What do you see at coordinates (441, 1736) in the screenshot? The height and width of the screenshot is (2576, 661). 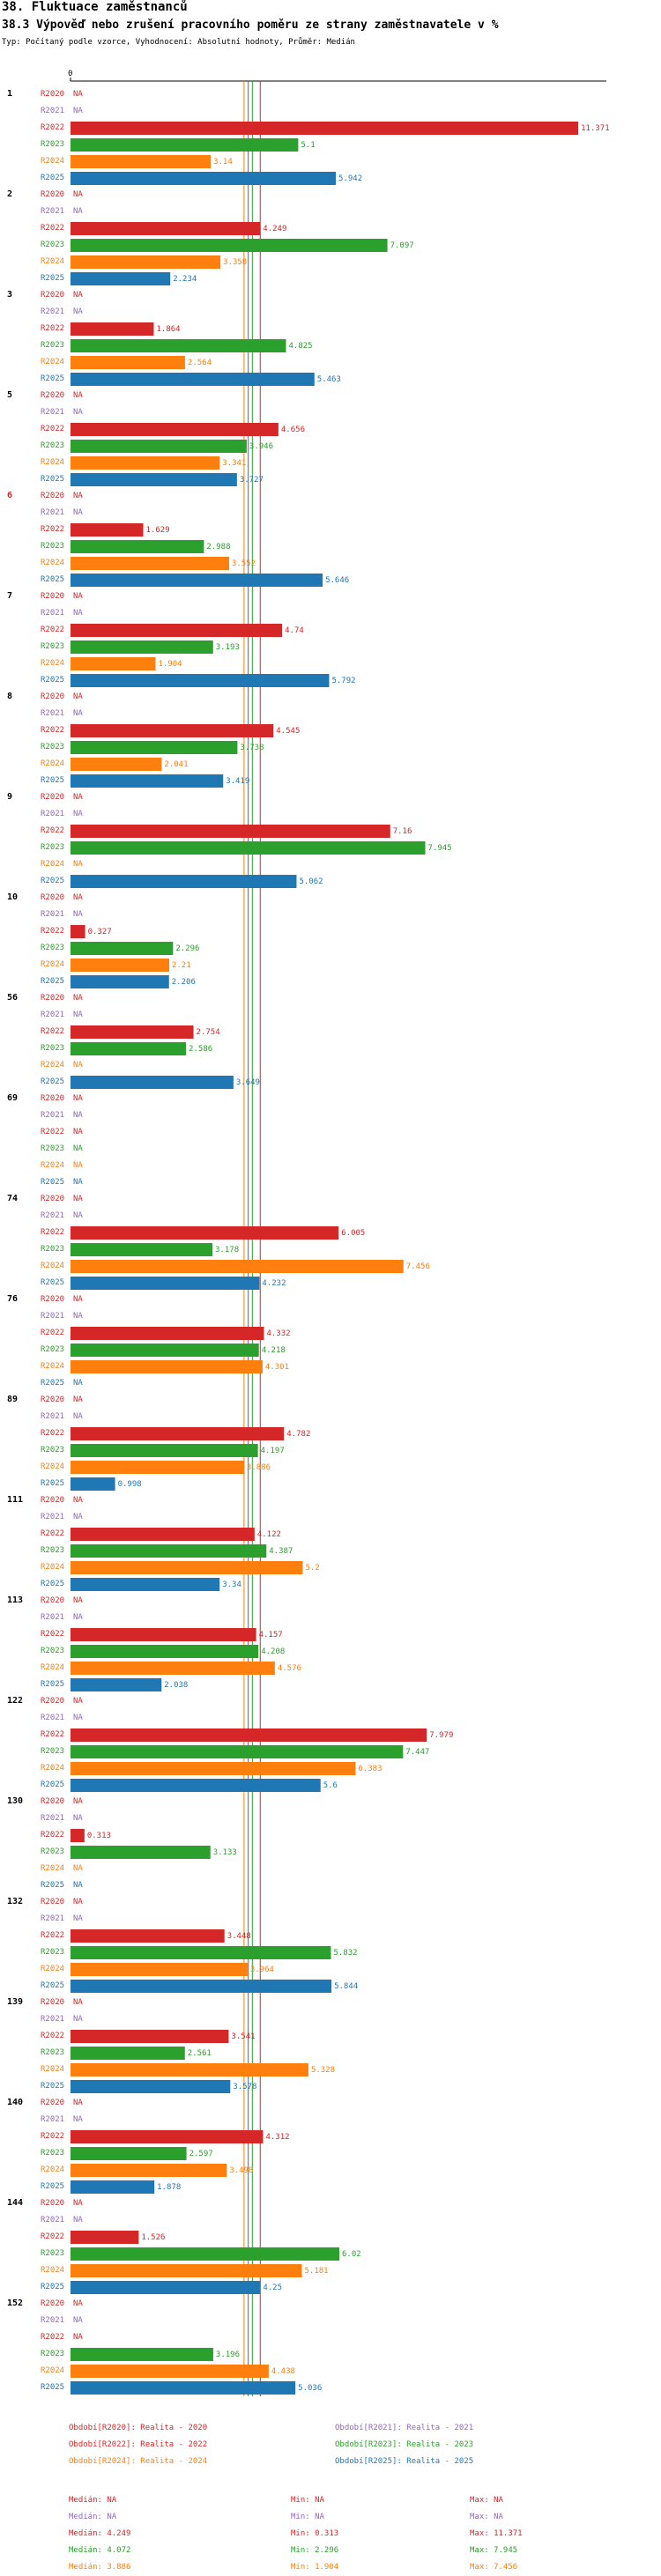 I see `bar-value-label: 7.979` at bounding box center [441, 1736].